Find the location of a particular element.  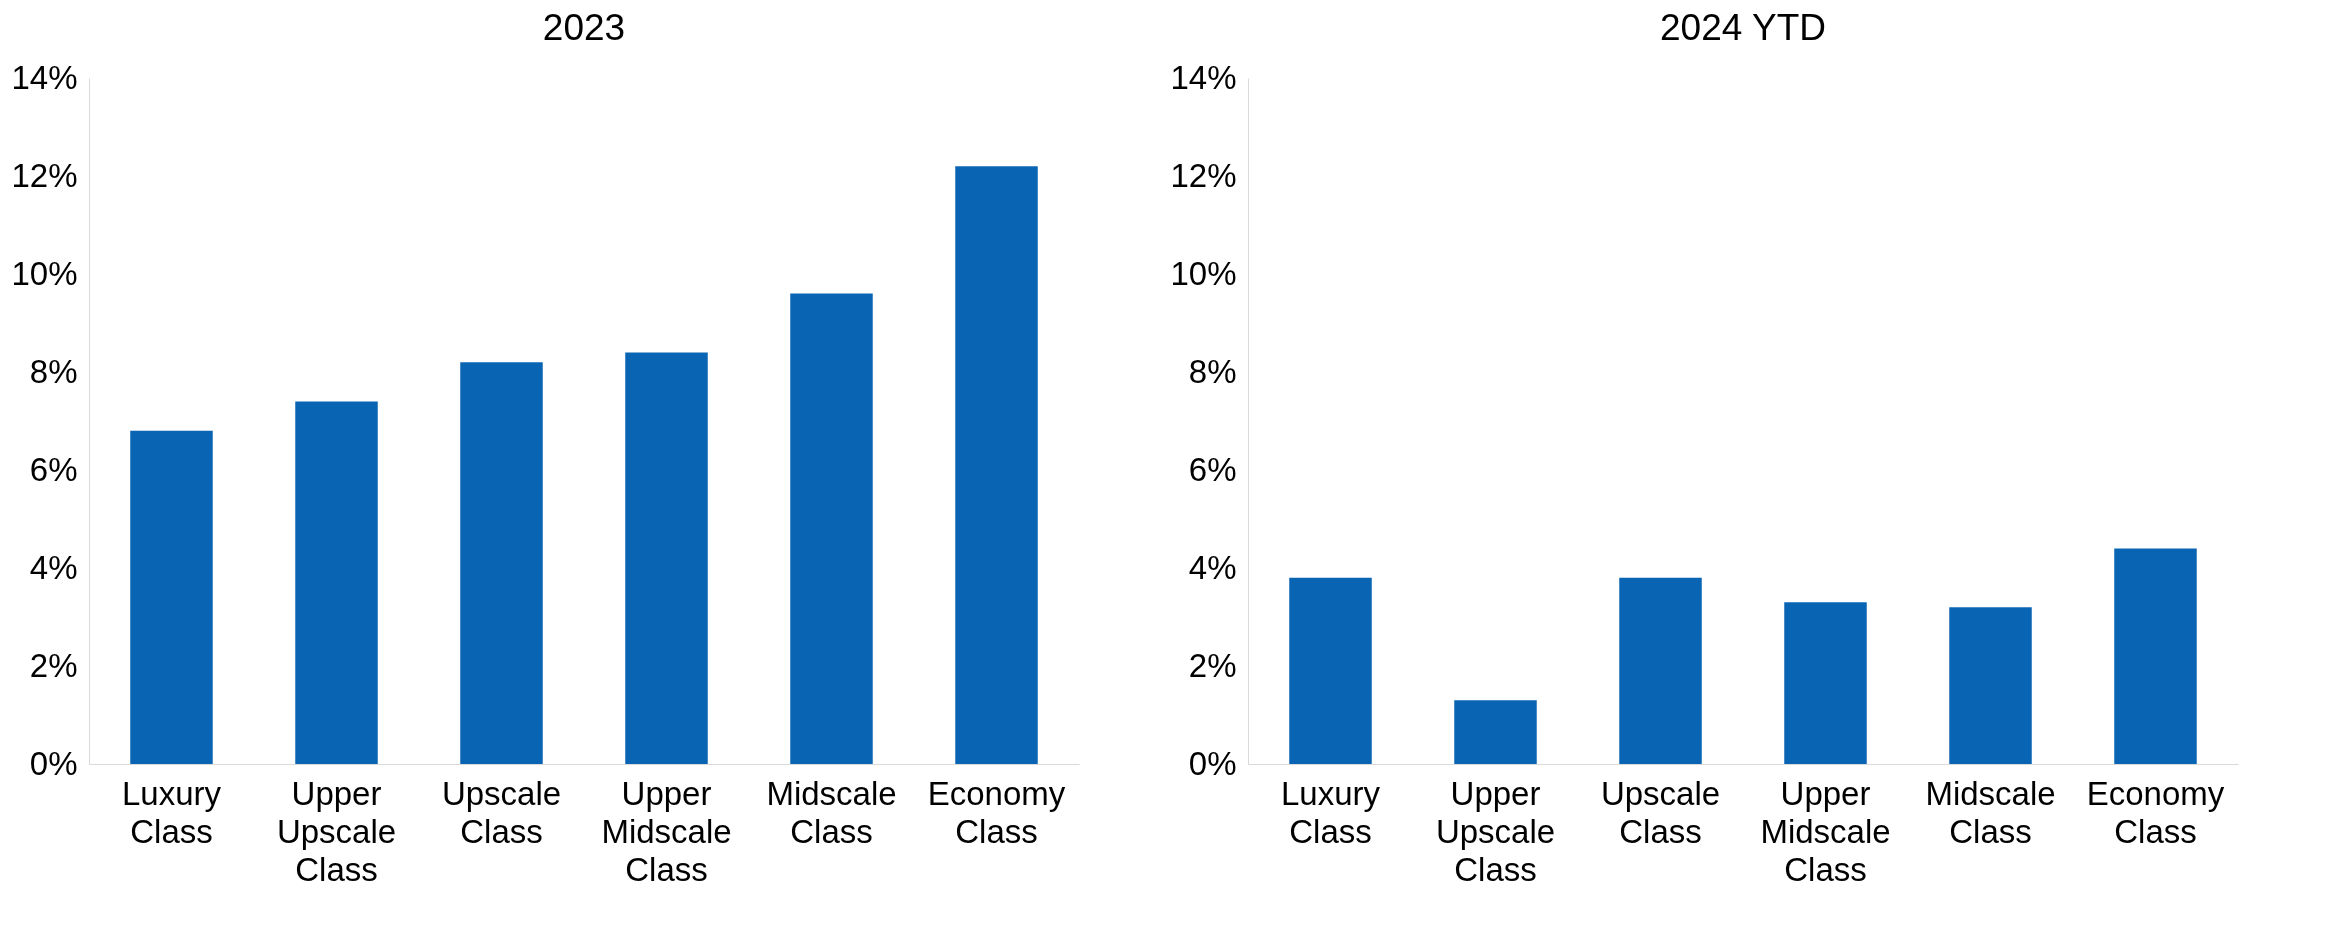

chart-title: 2024 YTD is located at coordinates (1743, 27).